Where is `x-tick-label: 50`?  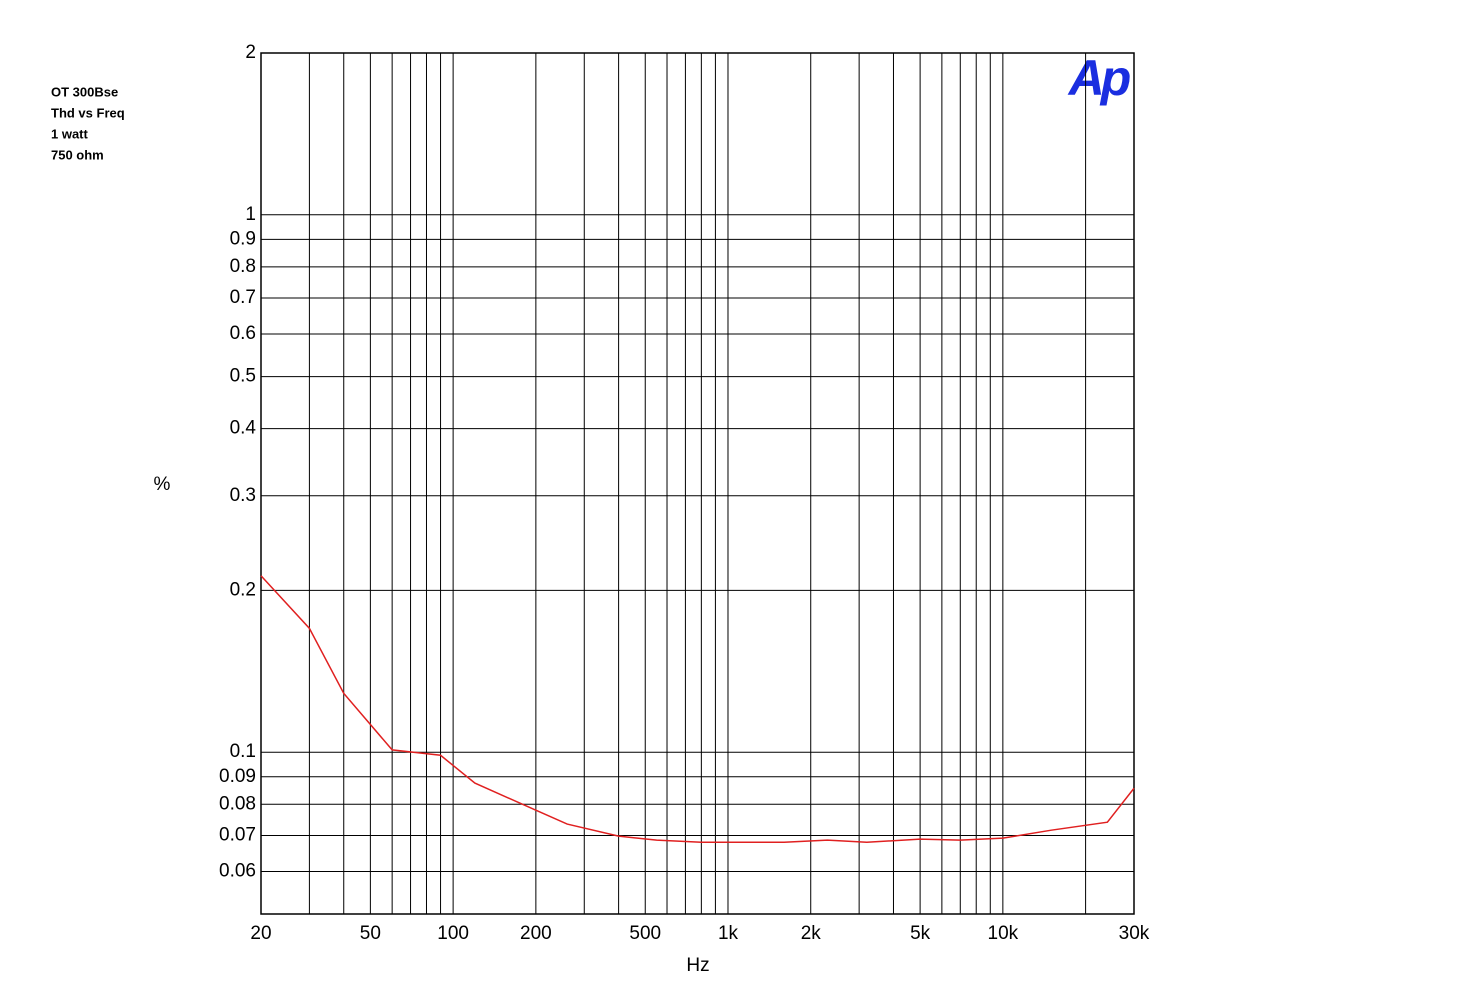
x-tick-label: 50 is located at coordinates (370, 933).